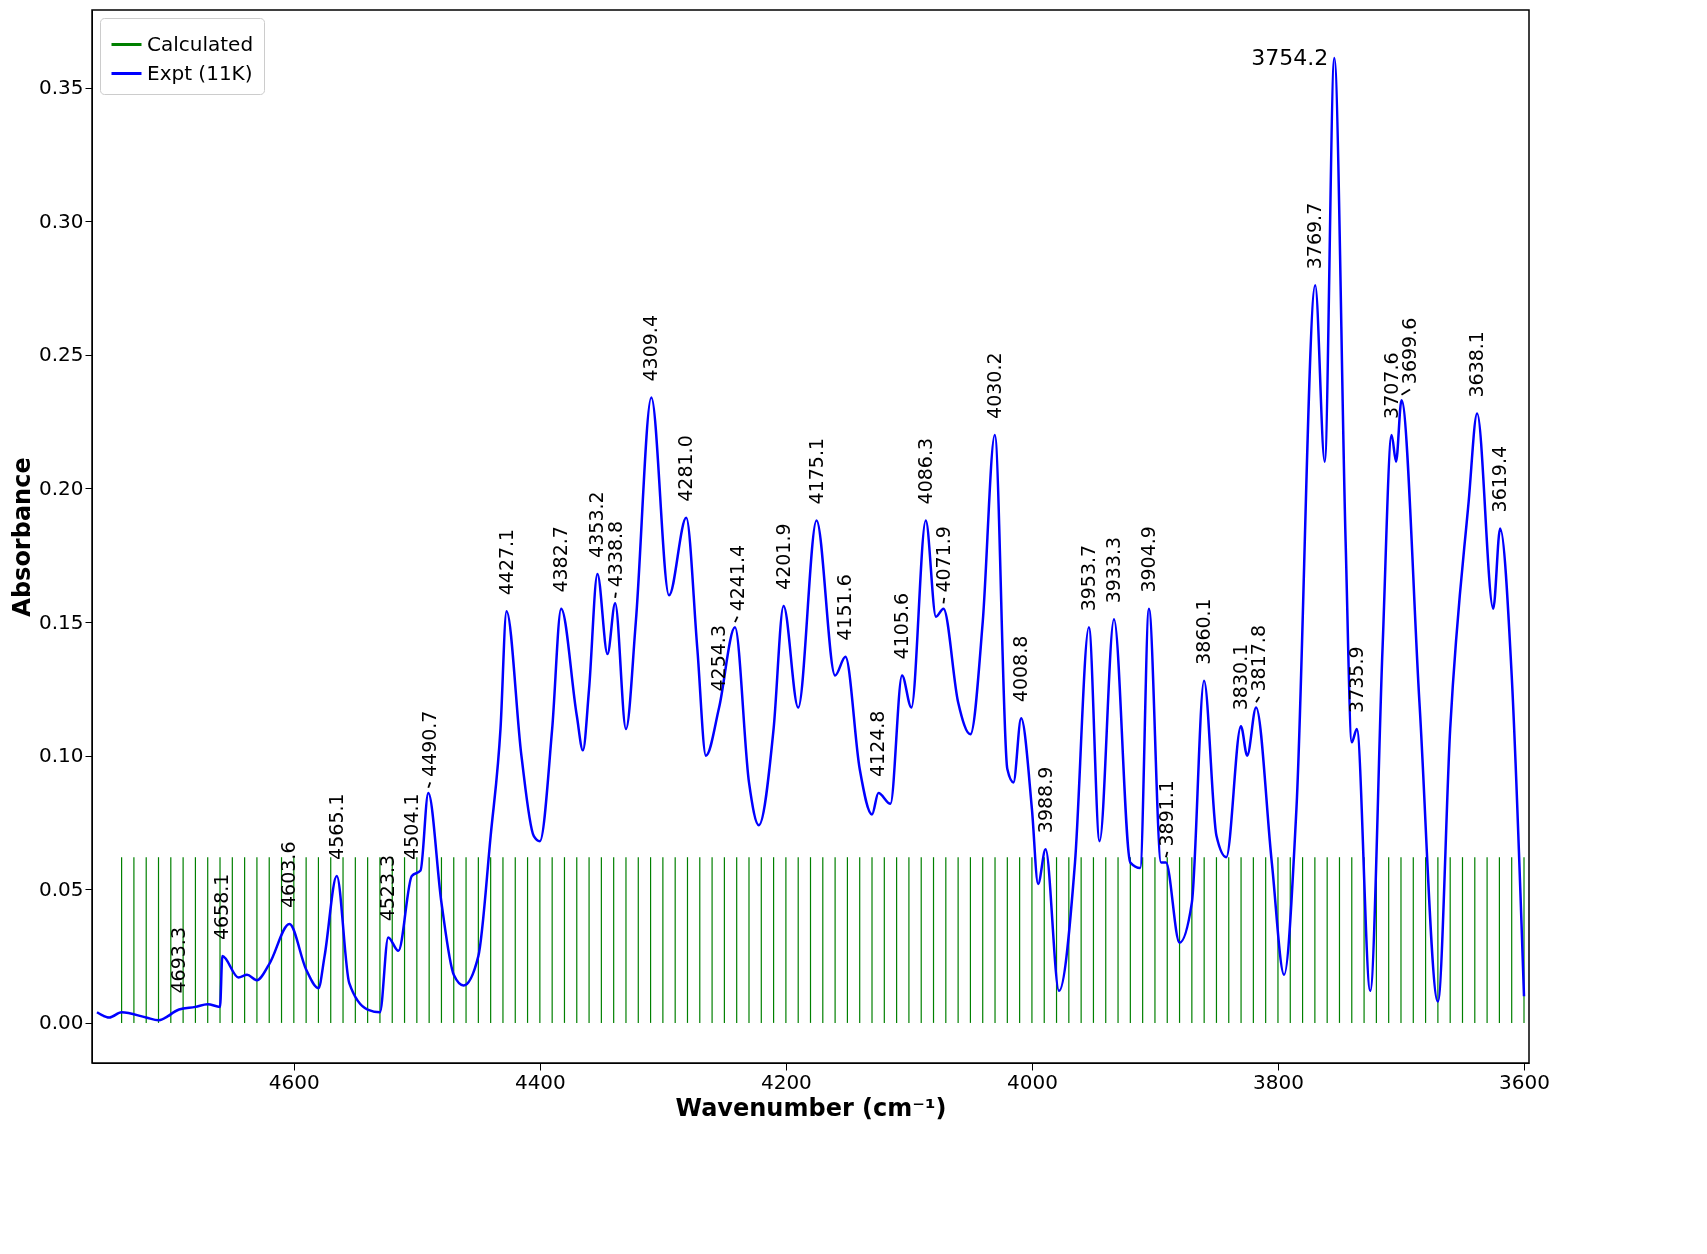 The width and height of the screenshot is (1707, 1254). What do you see at coordinates (1044, 800) in the screenshot?
I see `annotation: 3988.9` at bounding box center [1044, 800].